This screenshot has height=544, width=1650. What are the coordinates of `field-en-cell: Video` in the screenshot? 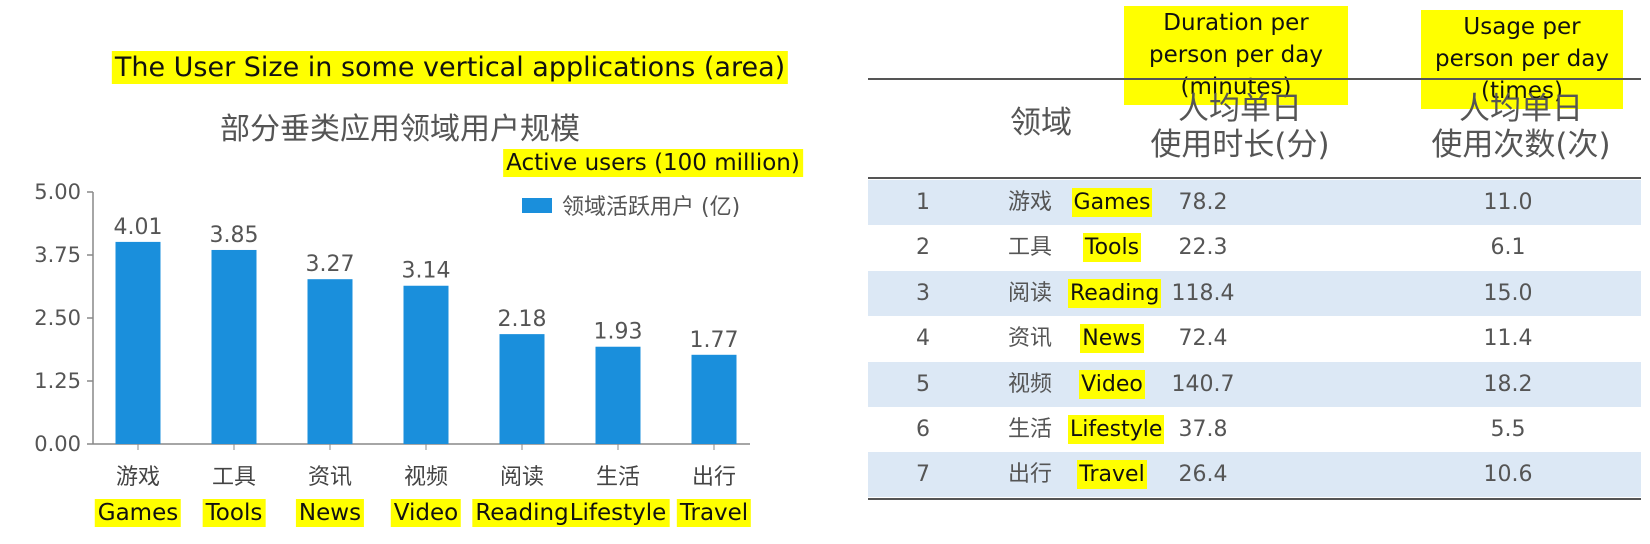 It's located at (1112, 384).